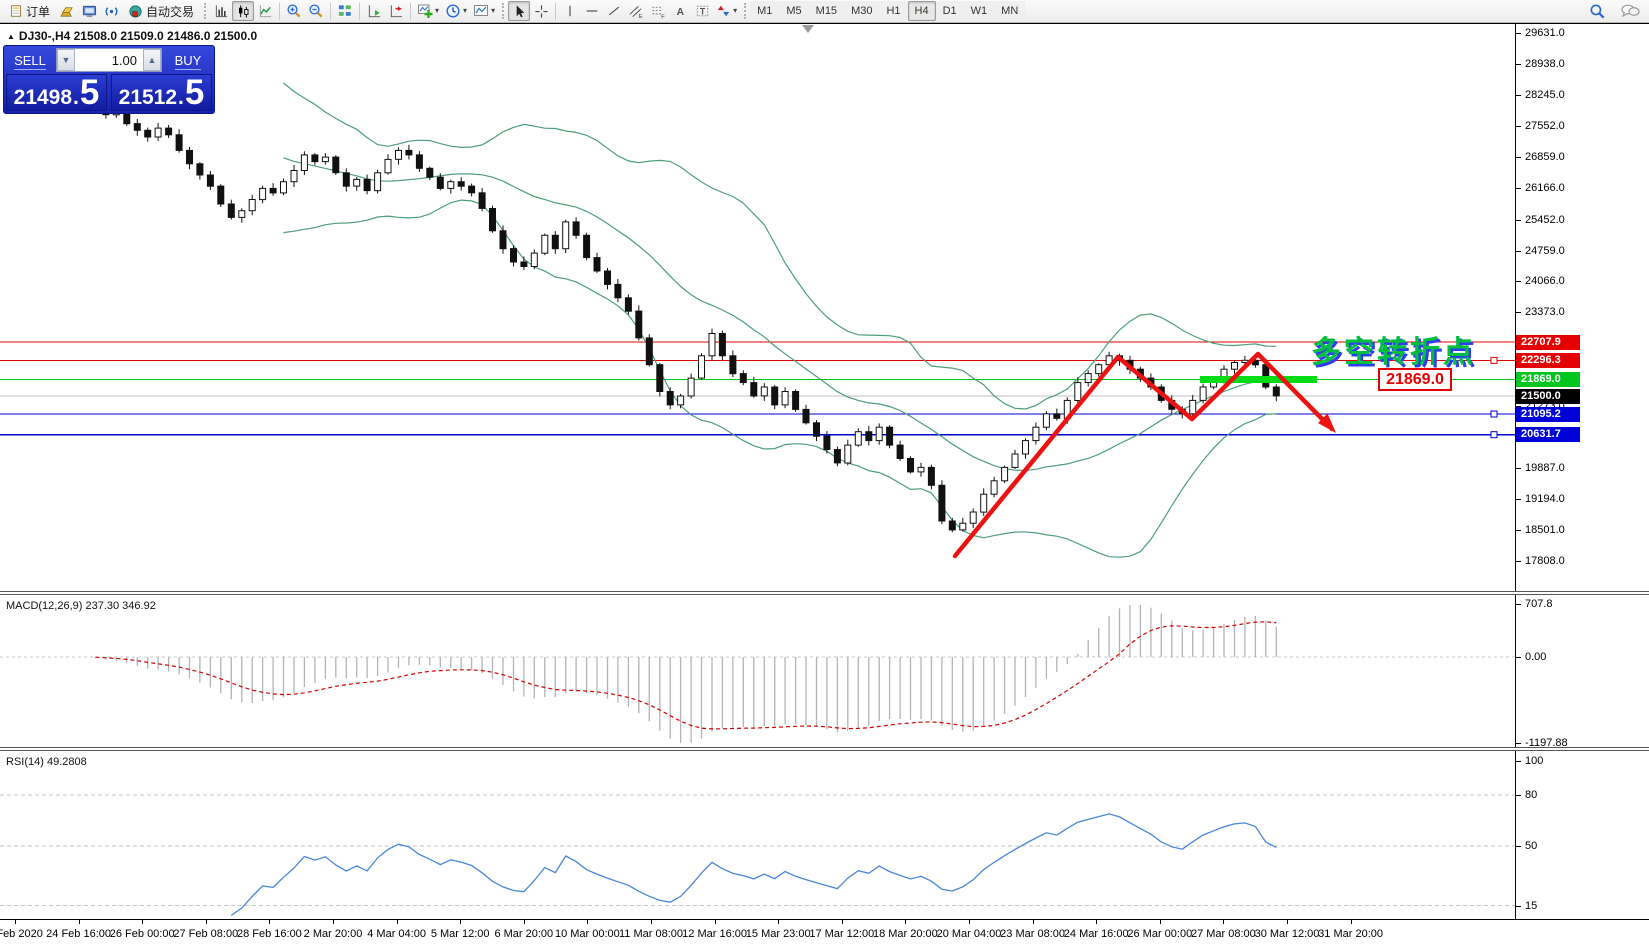 Image resolution: width=1649 pixels, height=945 pixels. Describe the element at coordinates (979, 11) in the screenshot. I see `timeframe-w1-button: W1` at that location.